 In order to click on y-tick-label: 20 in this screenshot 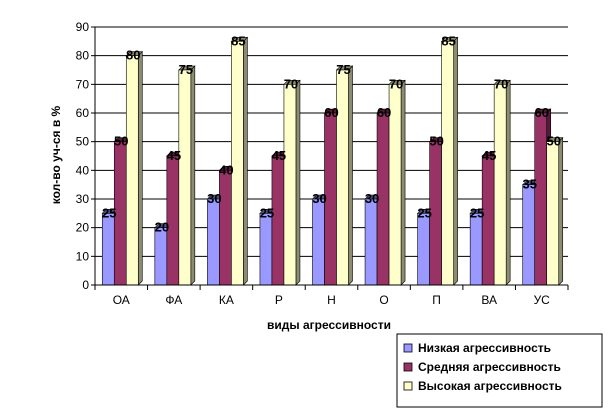, I will do `click(83, 228)`.